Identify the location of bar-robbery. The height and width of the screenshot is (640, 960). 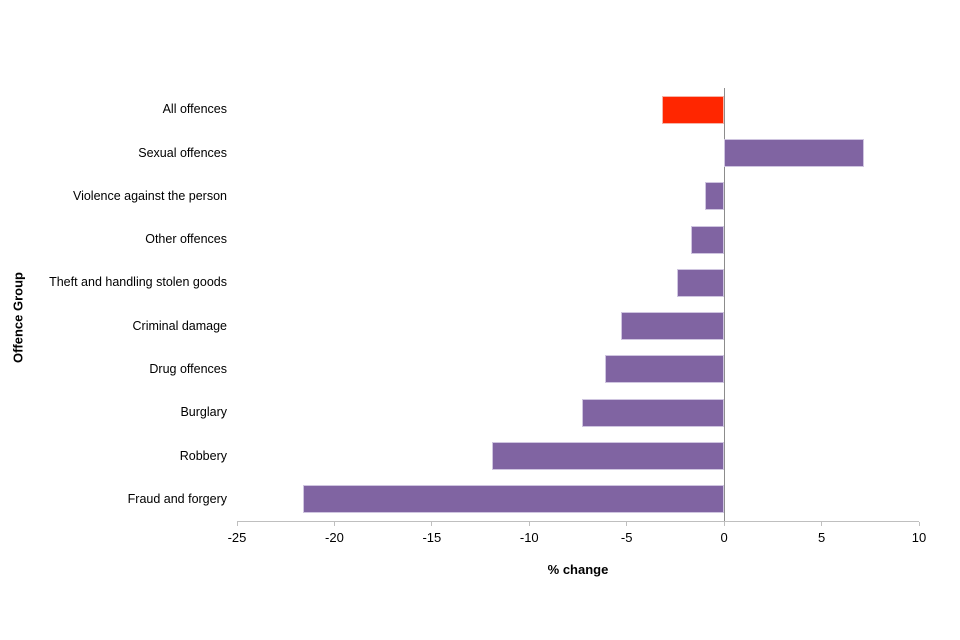
(608, 456).